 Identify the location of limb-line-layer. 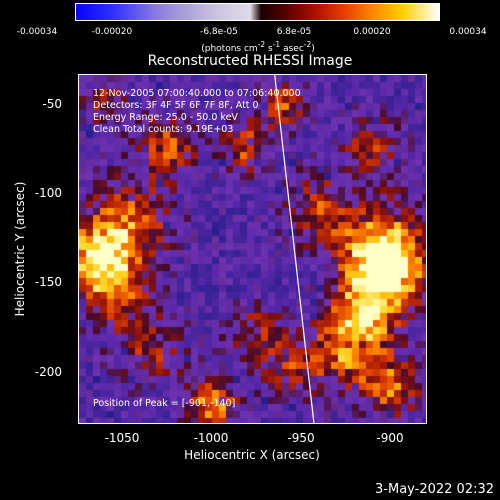
(294, 249).